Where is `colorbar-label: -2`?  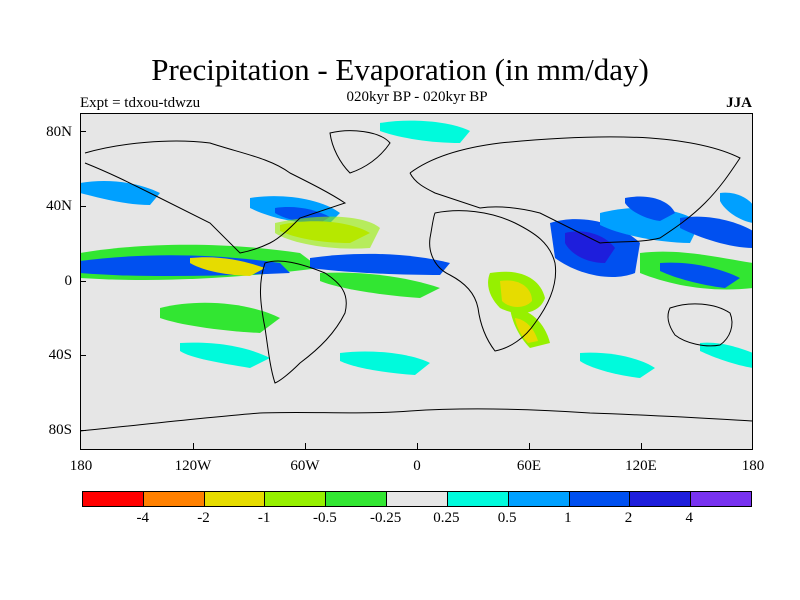
colorbar-label: -2 is located at coordinates (203, 518).